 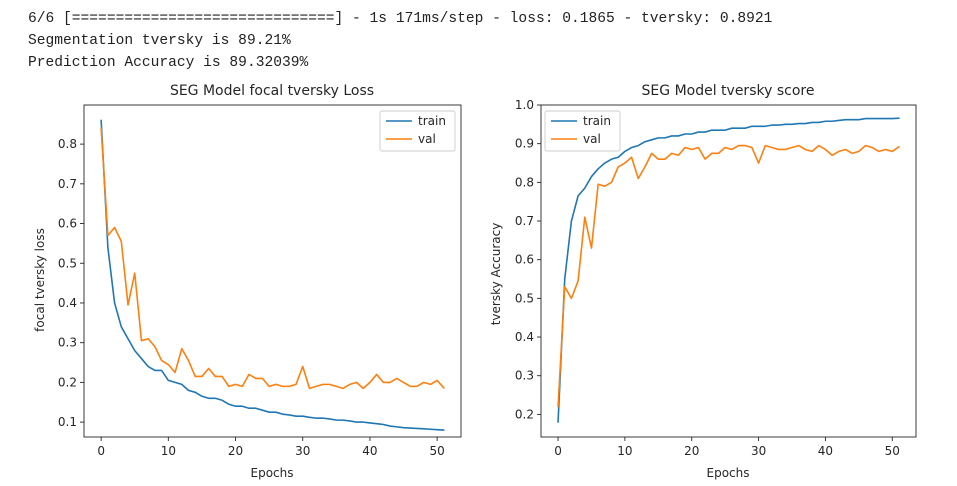 What do you see at coordinates (437, 451) in the screenshot?
I see `loss-xtick-label: 50` at bounding box center [437, 451].